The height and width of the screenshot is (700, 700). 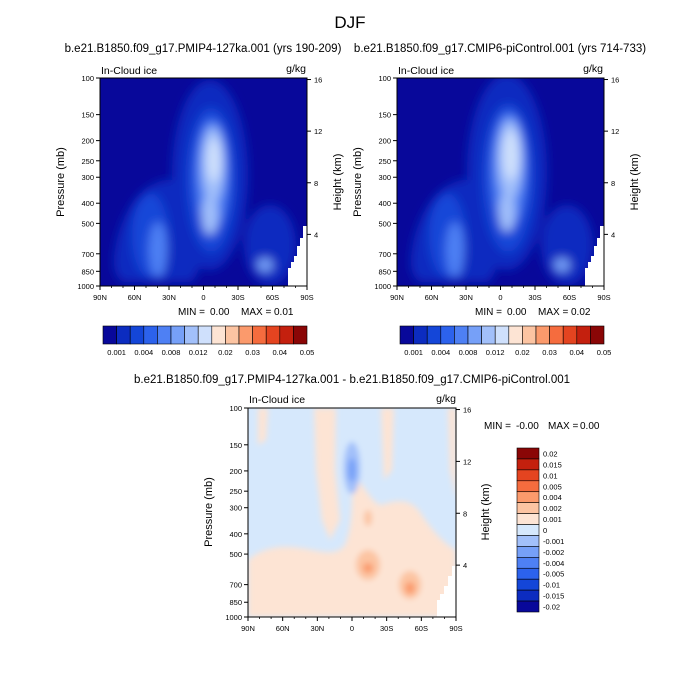 I want to click on y-tick-label: 300, so click(x=235, y=508).